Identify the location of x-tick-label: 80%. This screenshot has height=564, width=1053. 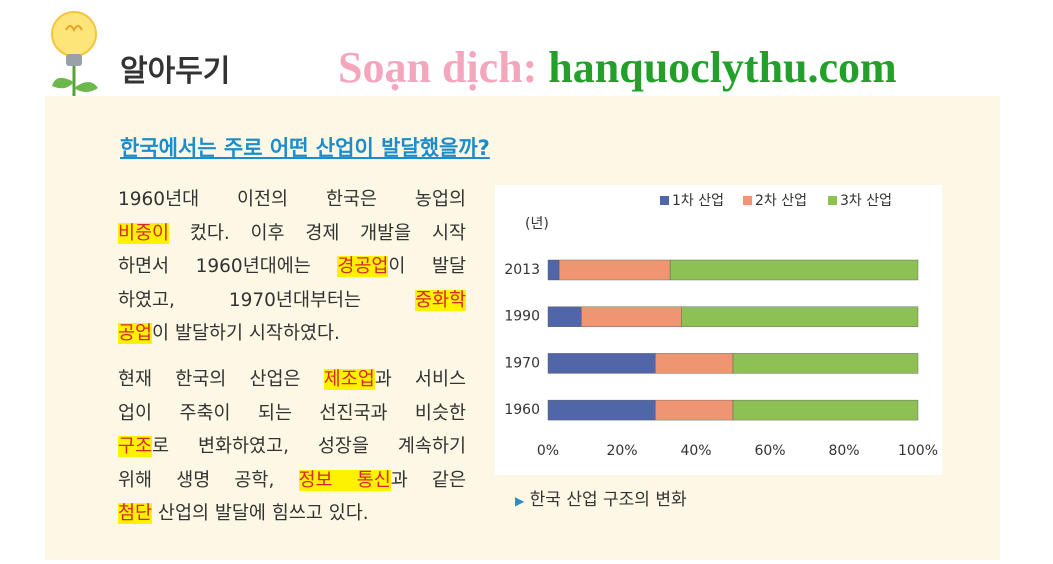
(843, 451).